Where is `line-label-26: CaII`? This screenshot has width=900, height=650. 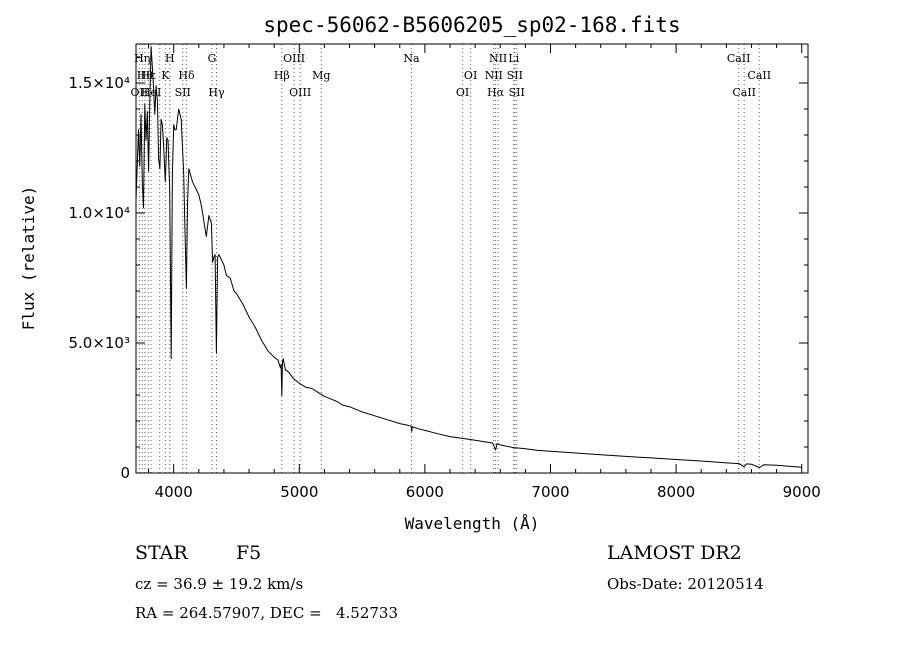
line-label-26: CaII is located at coordinates (744, 92).